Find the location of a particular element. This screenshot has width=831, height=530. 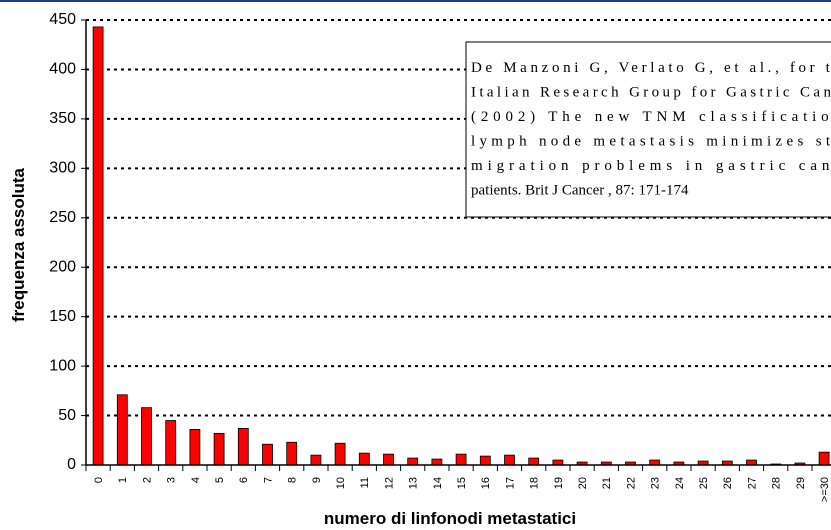

x-tick-label: 20 is located at coordinates (583, 483).